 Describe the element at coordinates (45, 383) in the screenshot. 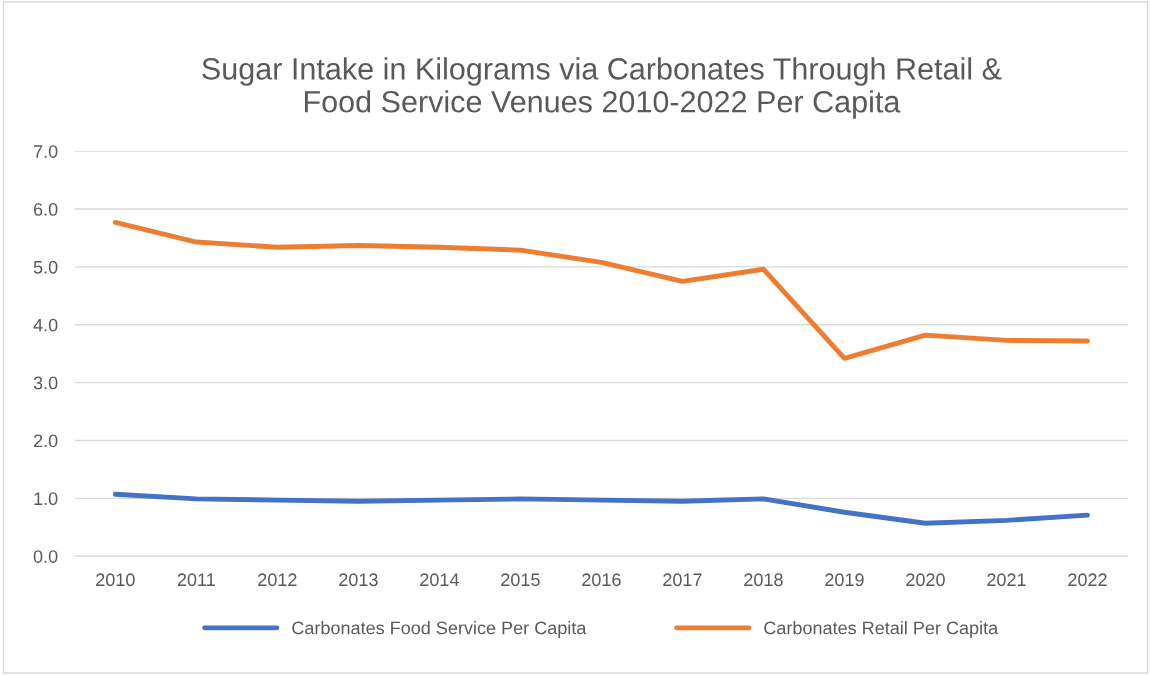

I see `y-tick-label: 3.0` at that location.